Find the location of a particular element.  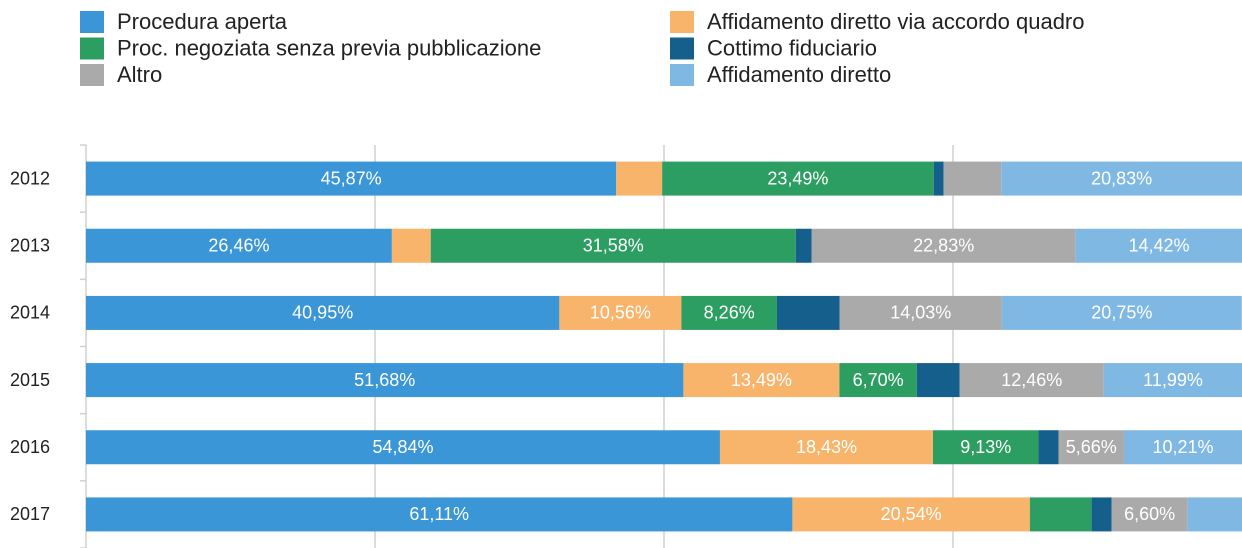

y-tick-label: 2014 is located at coordinates (30, 313).